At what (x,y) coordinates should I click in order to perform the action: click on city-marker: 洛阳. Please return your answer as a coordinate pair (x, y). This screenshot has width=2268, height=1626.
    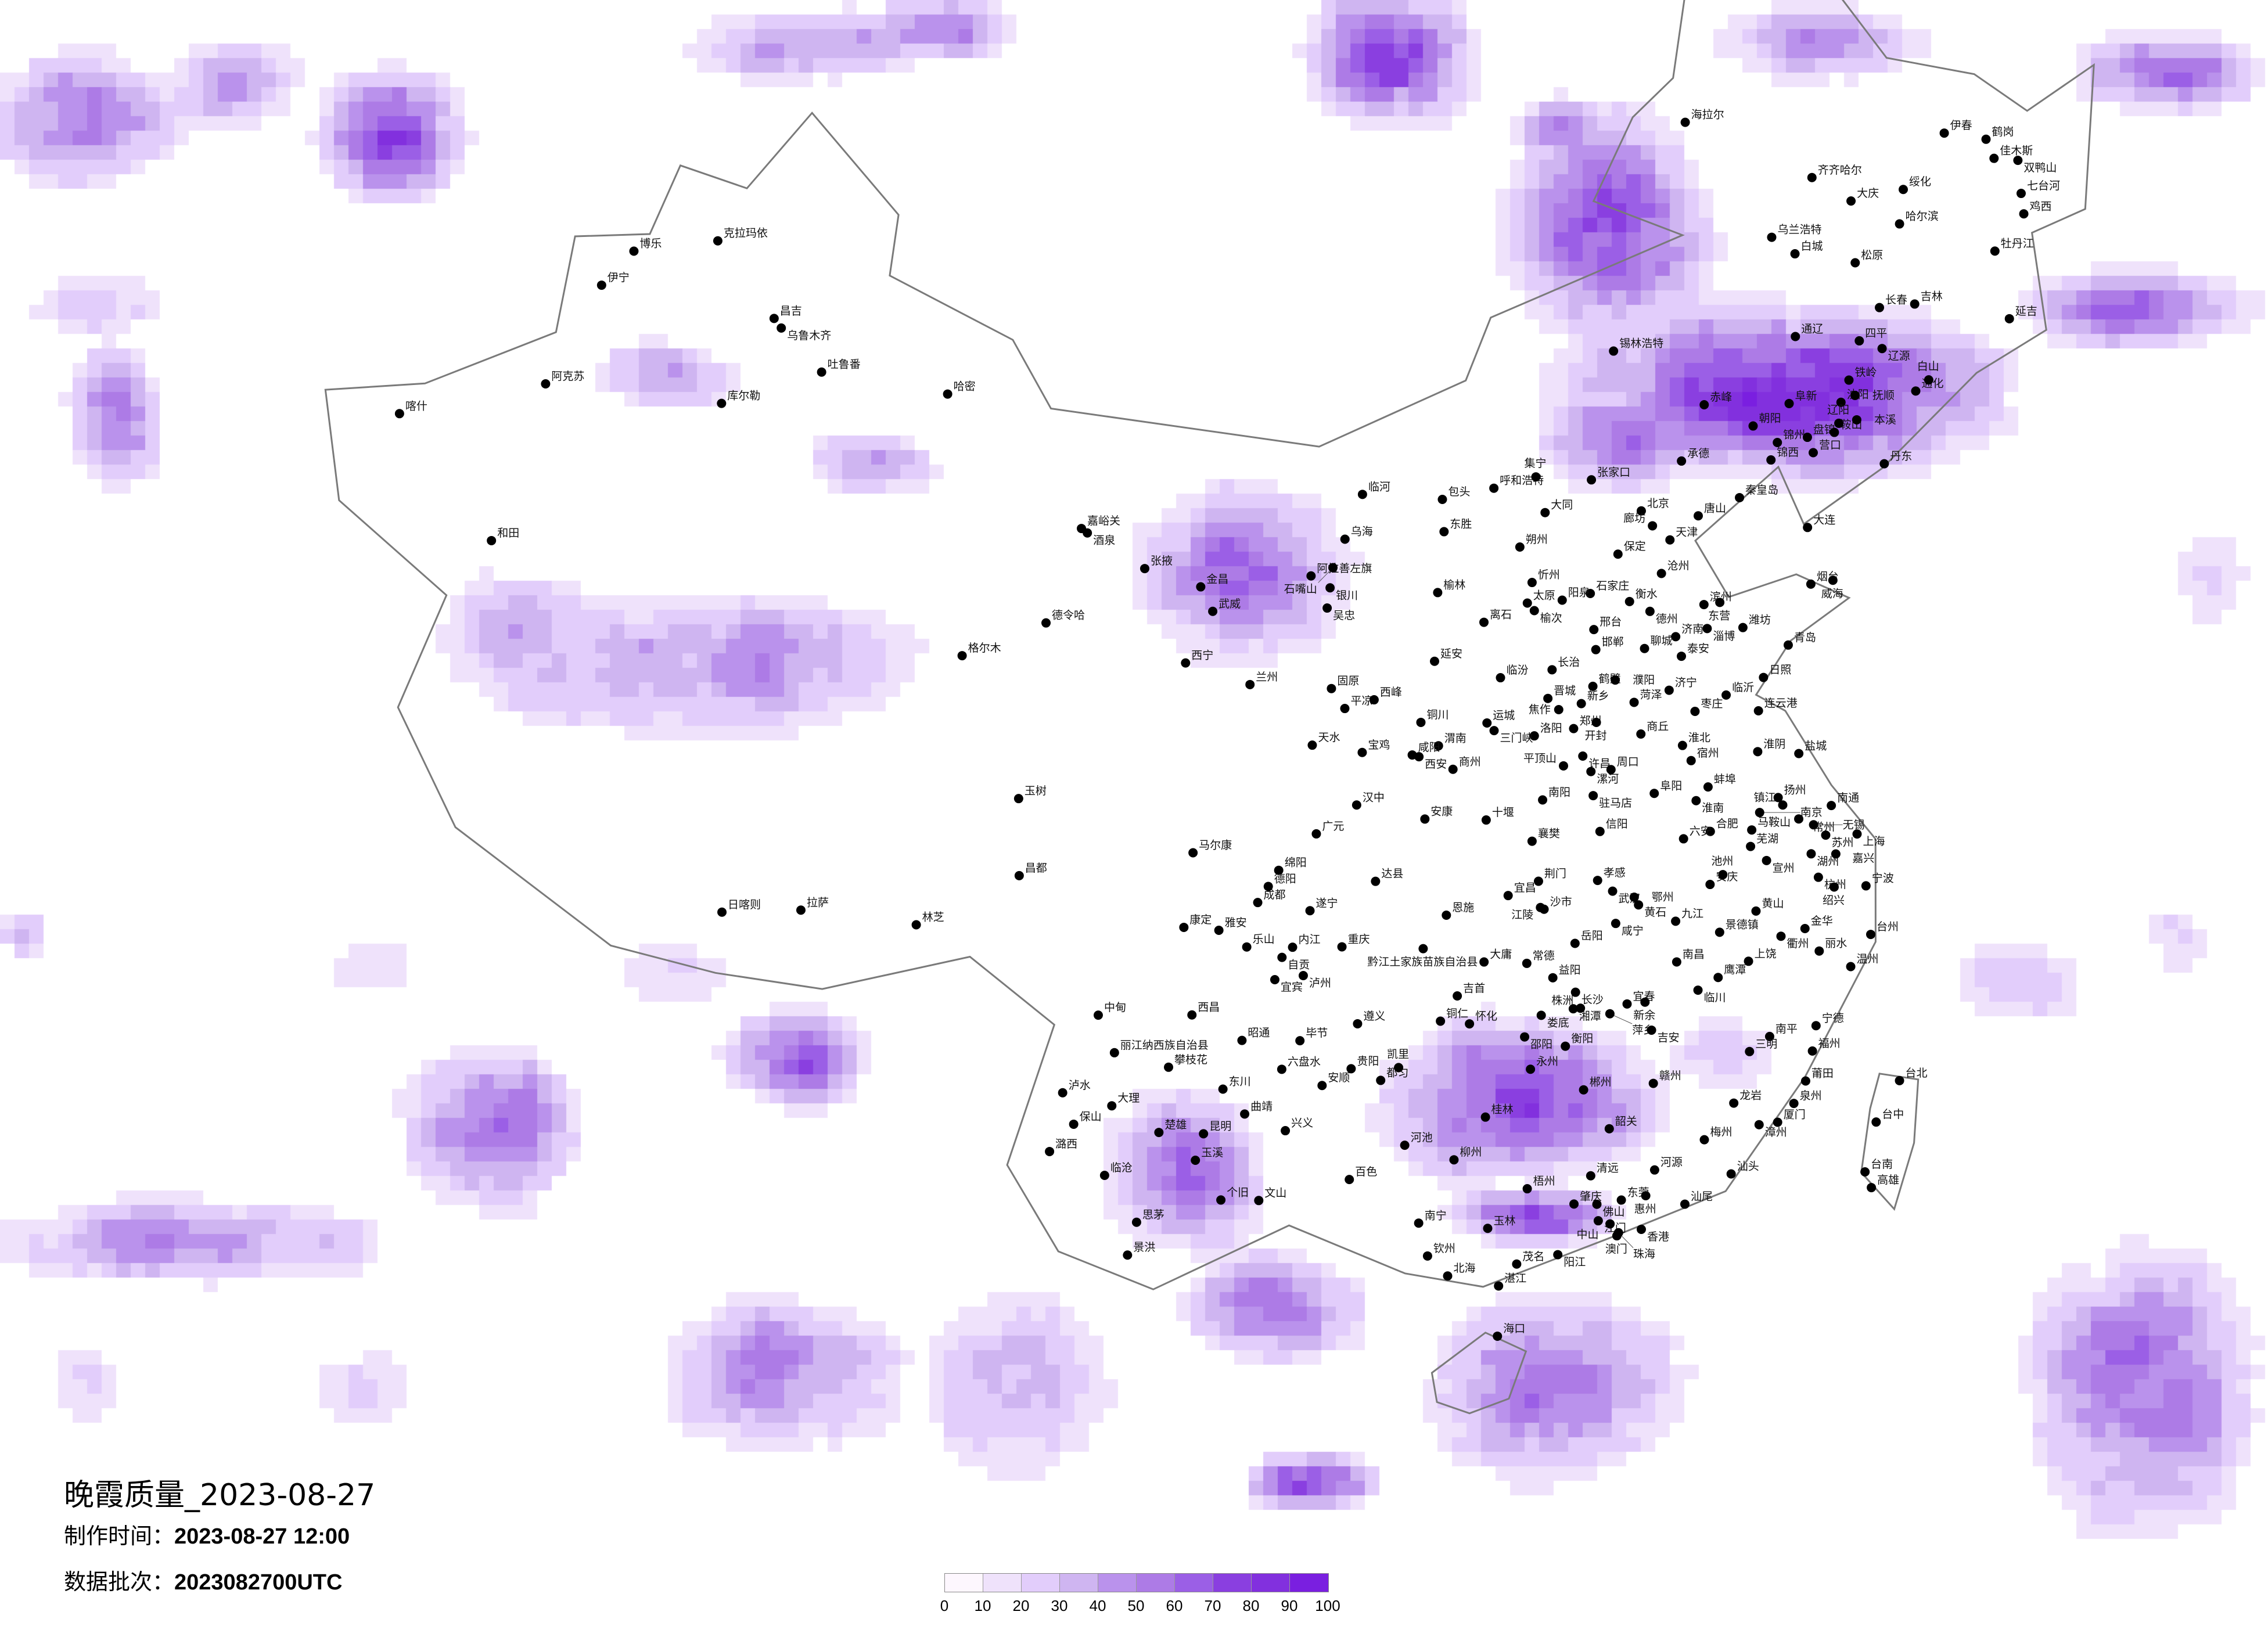
    Looking at the image, I should click on (1545, 731).